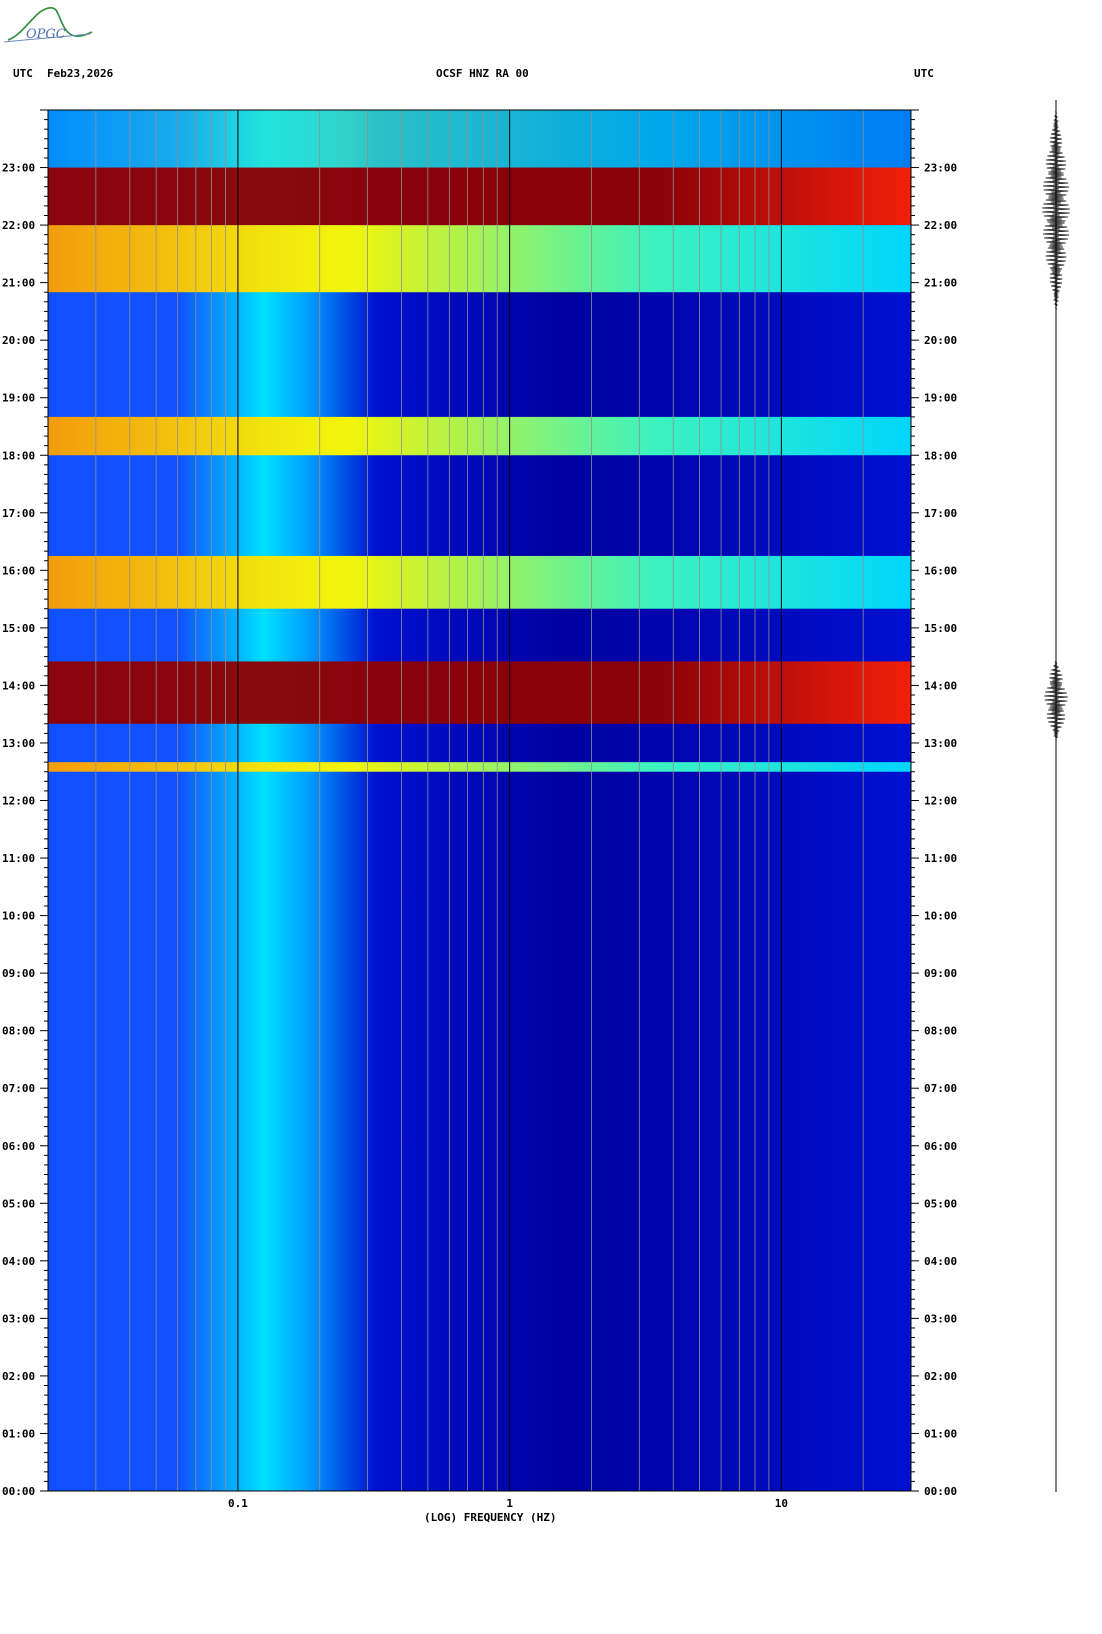  What do you see at coordinates (482, 73) in the screenshot?
I see `header-station: OCSF HNZ RA 00` at bounding box center [482, 73].